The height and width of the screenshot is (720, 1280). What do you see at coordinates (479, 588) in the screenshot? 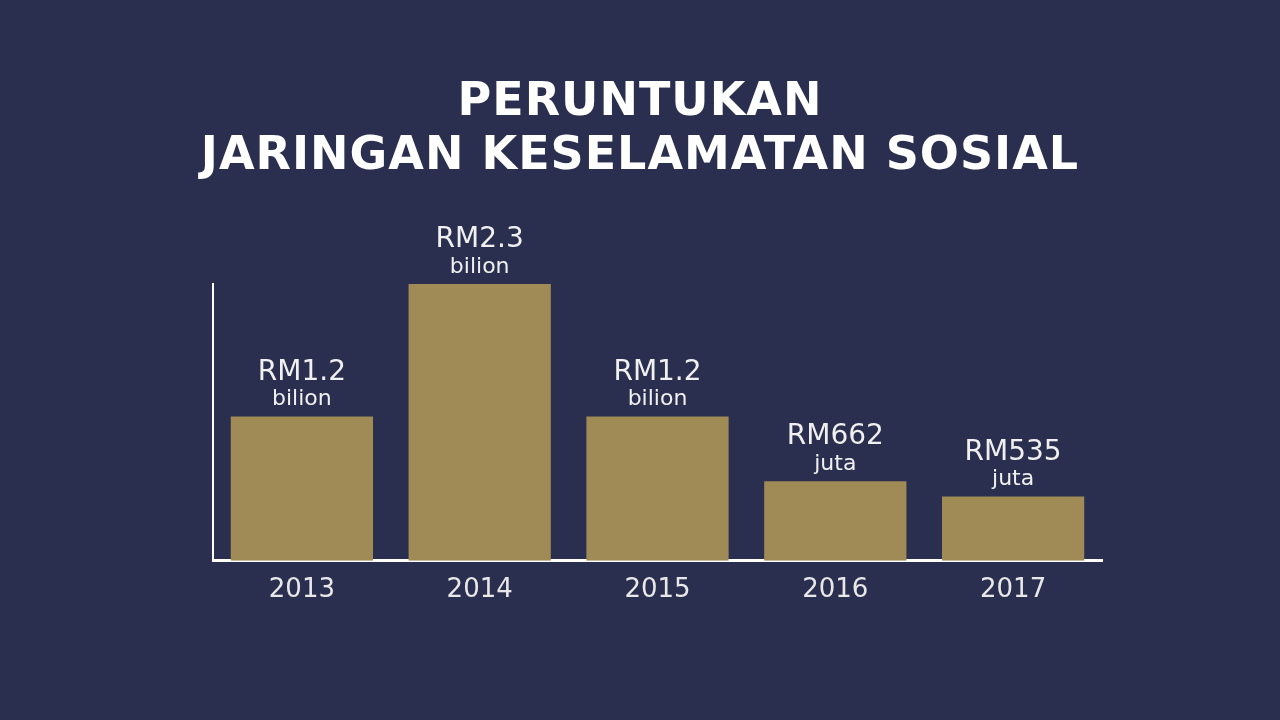
I see `x-tick-label: 2014` at bounding box center [479, 588].